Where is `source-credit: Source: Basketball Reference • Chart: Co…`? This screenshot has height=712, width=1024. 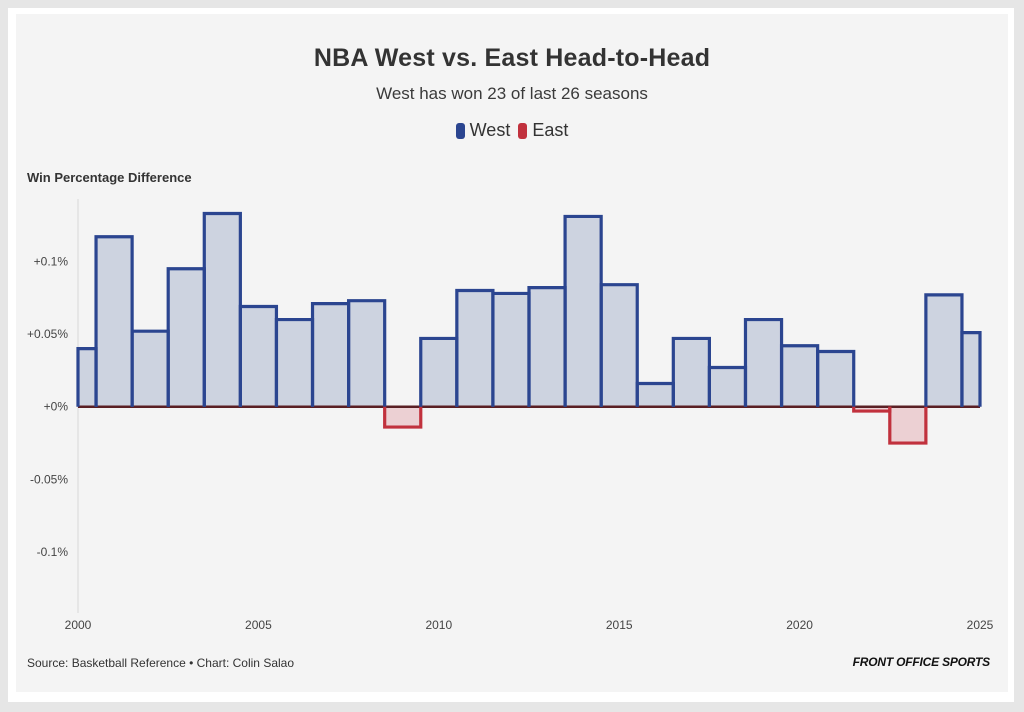 source-credit: Source: Basketball Reference • Chart: Co… is located at coordinates (161, 663).